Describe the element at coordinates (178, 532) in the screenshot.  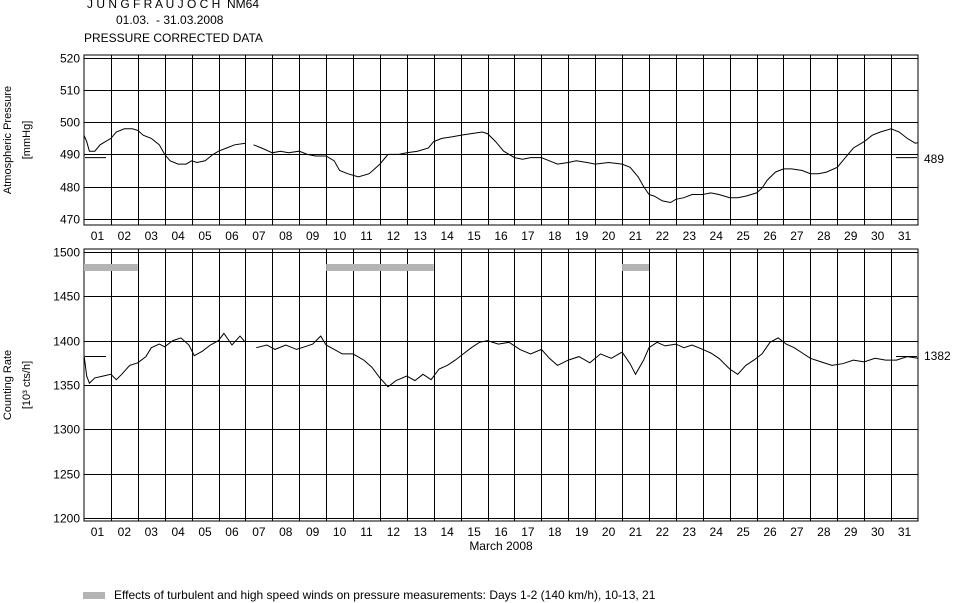
I see `counting_rate-xtick-label: 04` at that location.